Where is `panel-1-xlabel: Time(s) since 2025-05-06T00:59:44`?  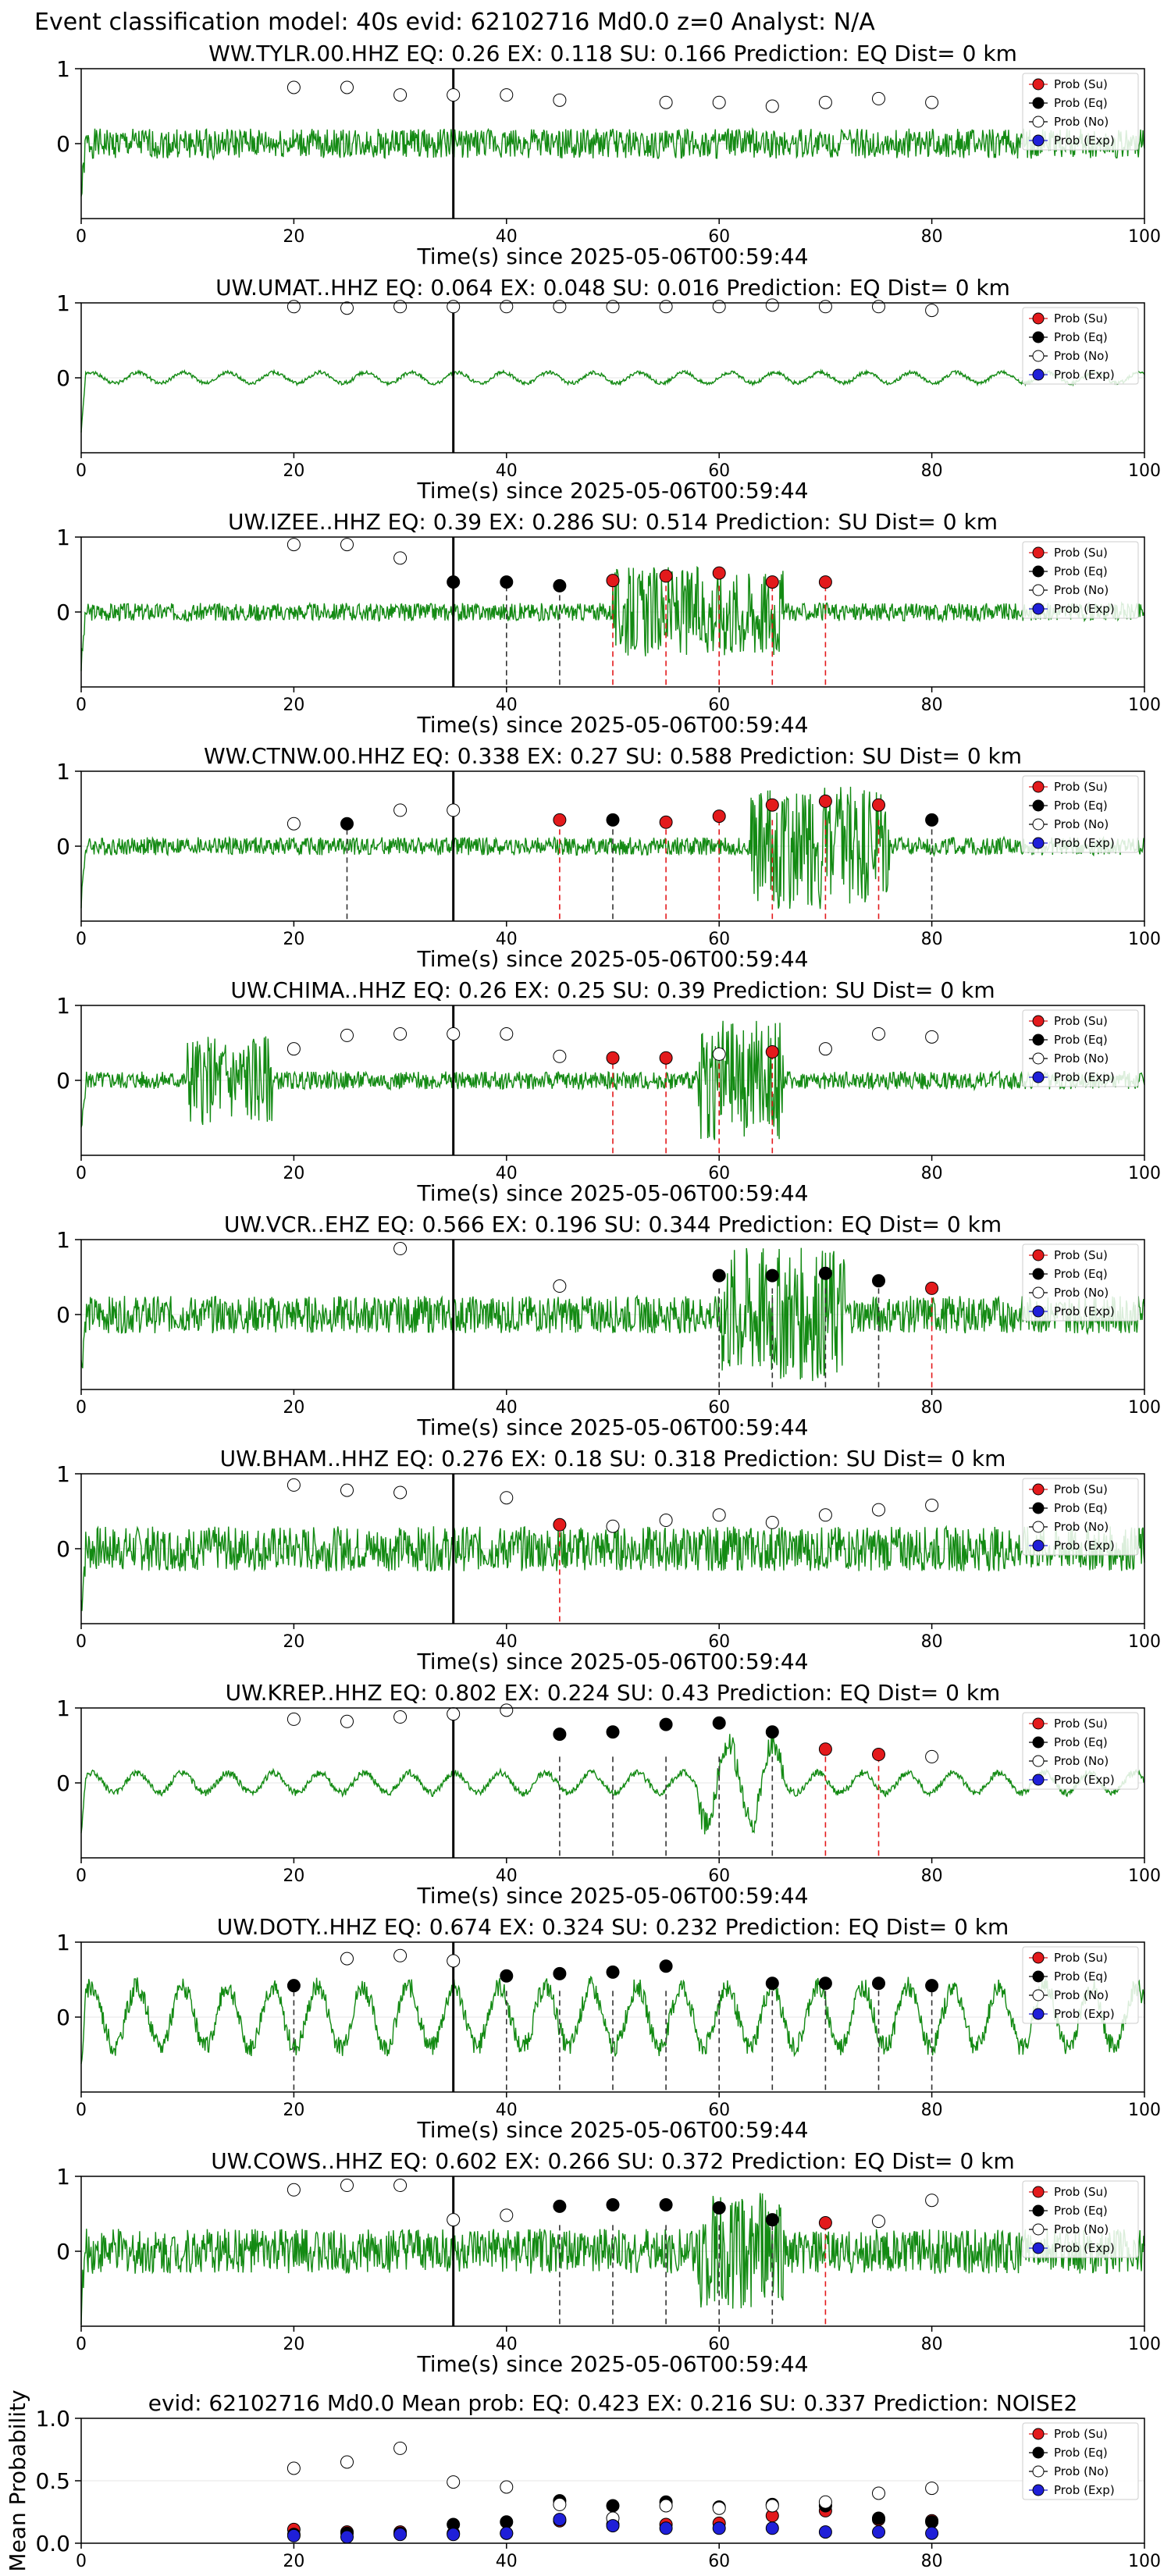 panel-1-xlabel: Time(s) since 2025-05-06T00:59:44 is located at coordinates (612, 490).